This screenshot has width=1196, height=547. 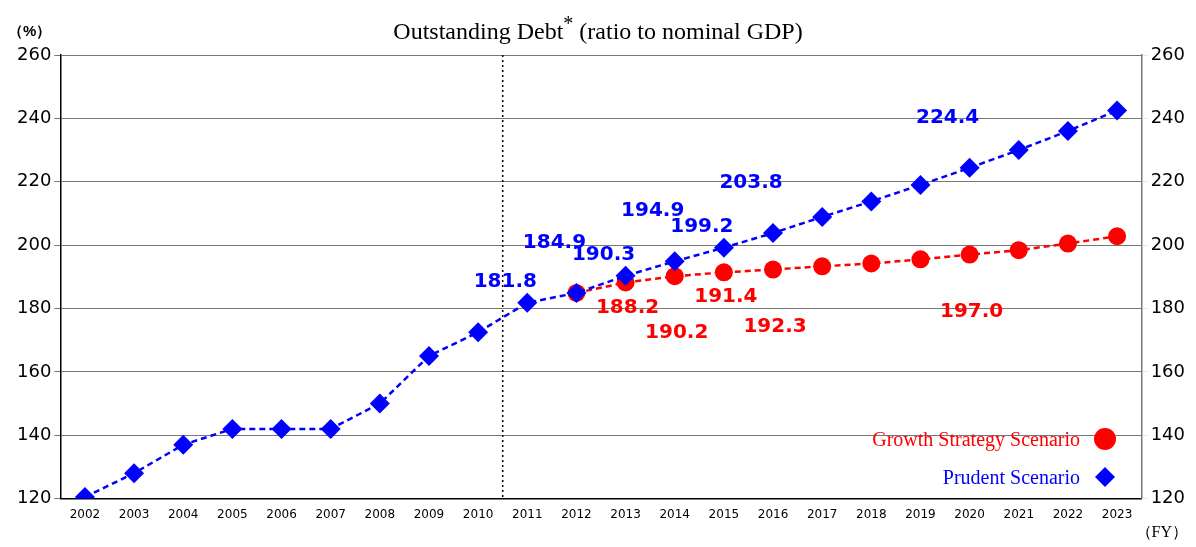 What do you see at coordinates (674, 513) in the screenshot?
I see `x-tick-label: 2014` at bounding box center [674, 513].